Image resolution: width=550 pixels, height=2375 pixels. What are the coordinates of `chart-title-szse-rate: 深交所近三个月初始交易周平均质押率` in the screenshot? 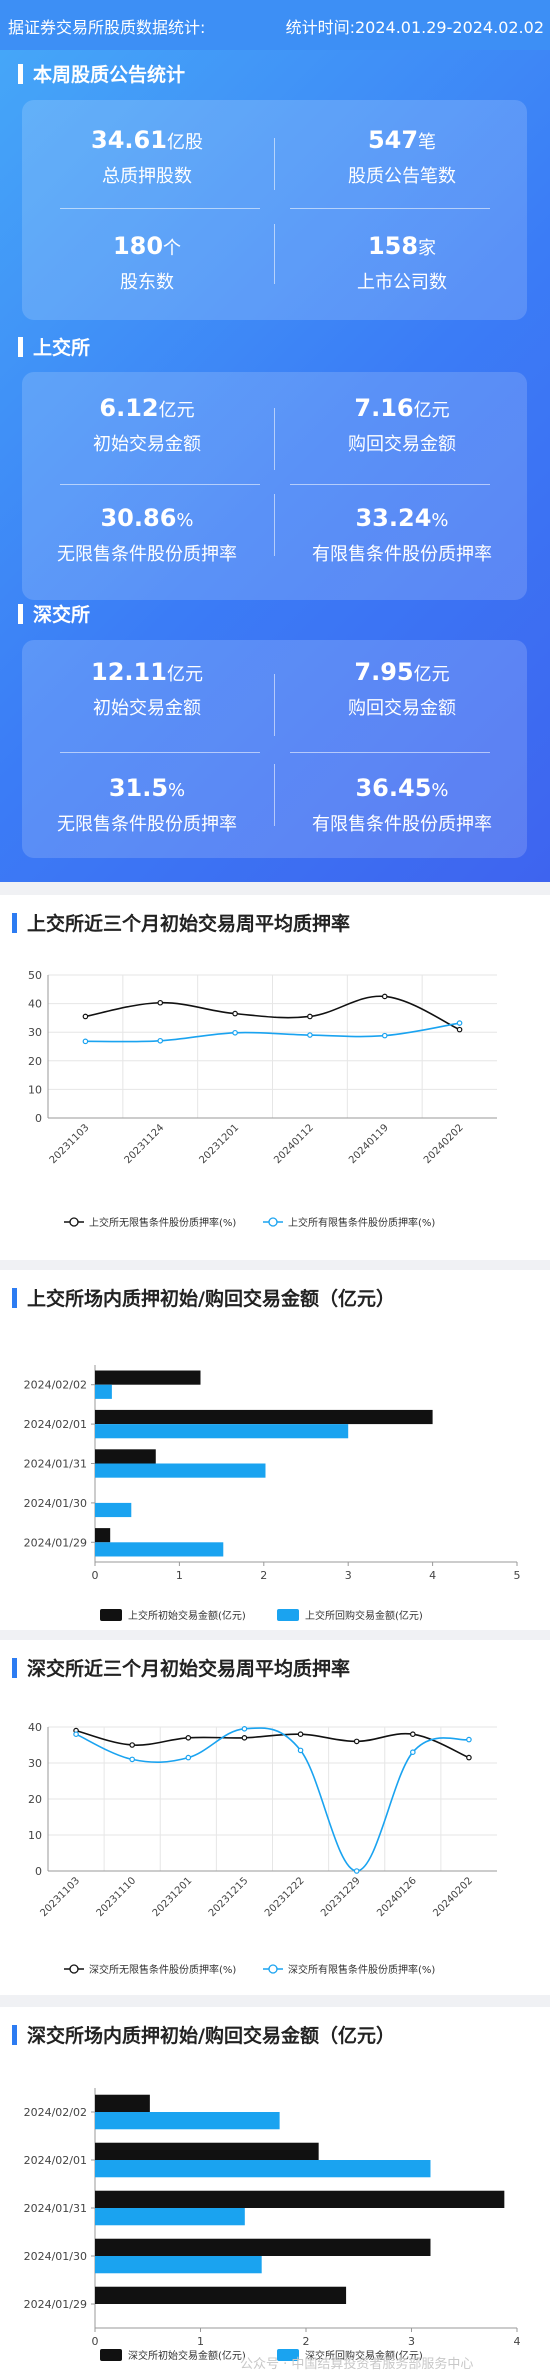 It's located at (181, 1667).